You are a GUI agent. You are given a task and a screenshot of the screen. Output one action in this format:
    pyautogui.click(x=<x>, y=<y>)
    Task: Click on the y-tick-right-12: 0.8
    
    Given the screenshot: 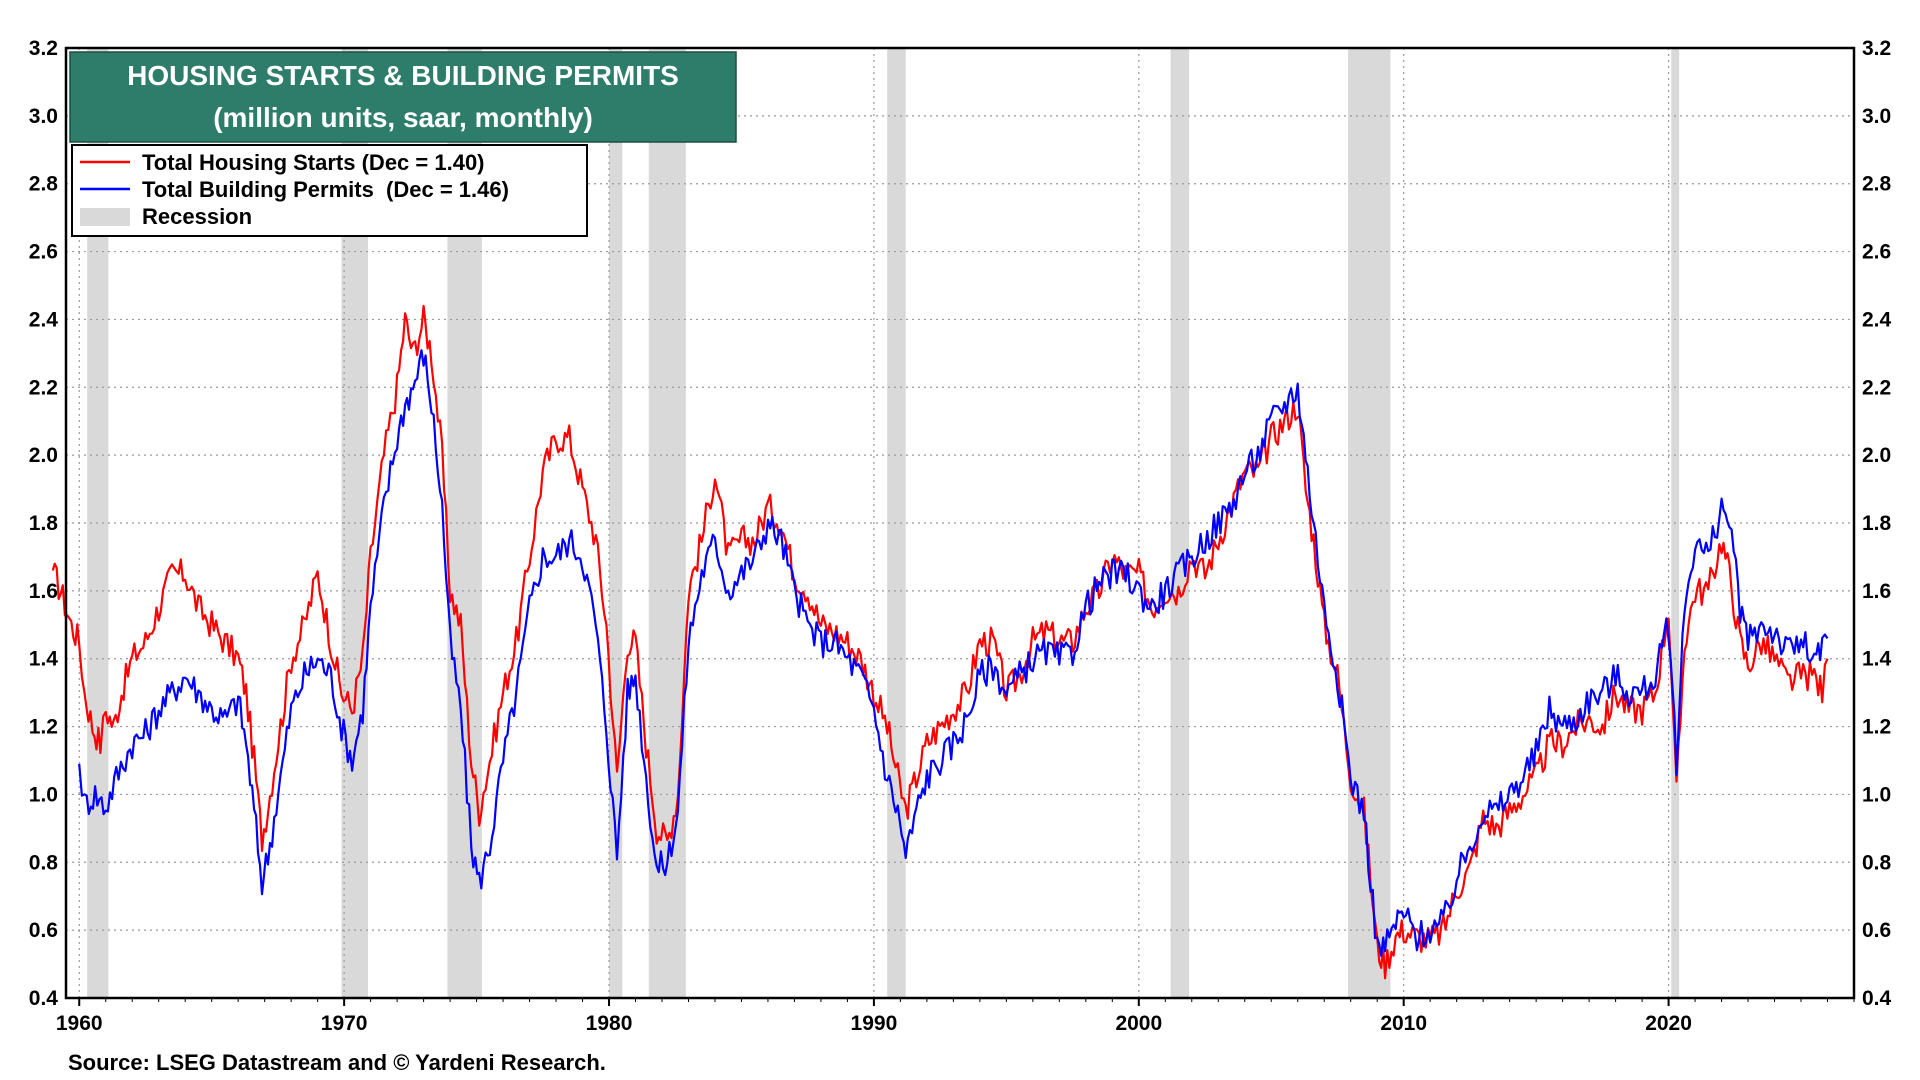 What is the action you would take?
    pyautogui.click(x=1877, y=862)
    